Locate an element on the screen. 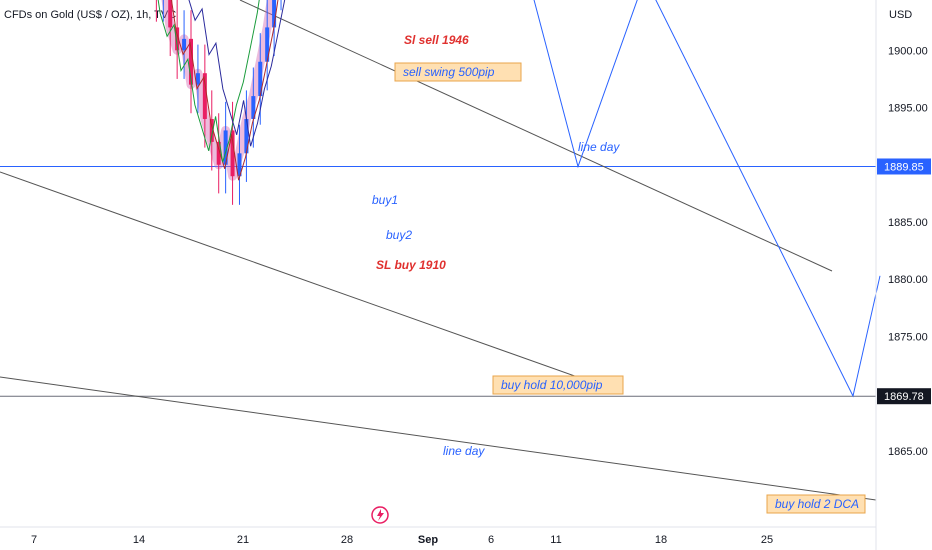 The height and width of the screenshot is (550, 932). price-label: 1889.85 is located at coordinates (904, 167).